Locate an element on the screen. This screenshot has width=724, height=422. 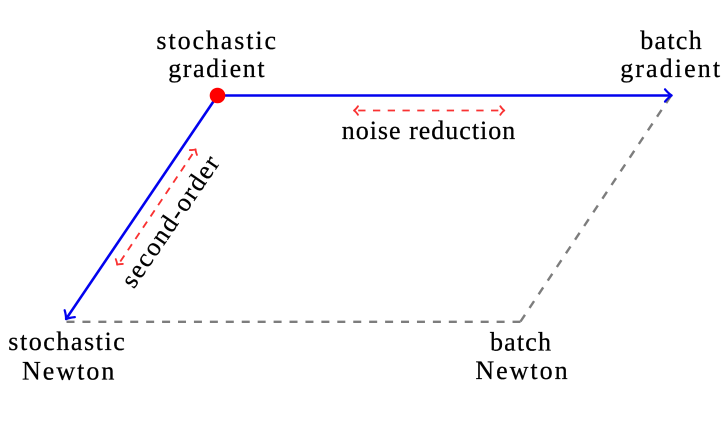
svg-text: noise reduction is located at coordinates (429, 130).